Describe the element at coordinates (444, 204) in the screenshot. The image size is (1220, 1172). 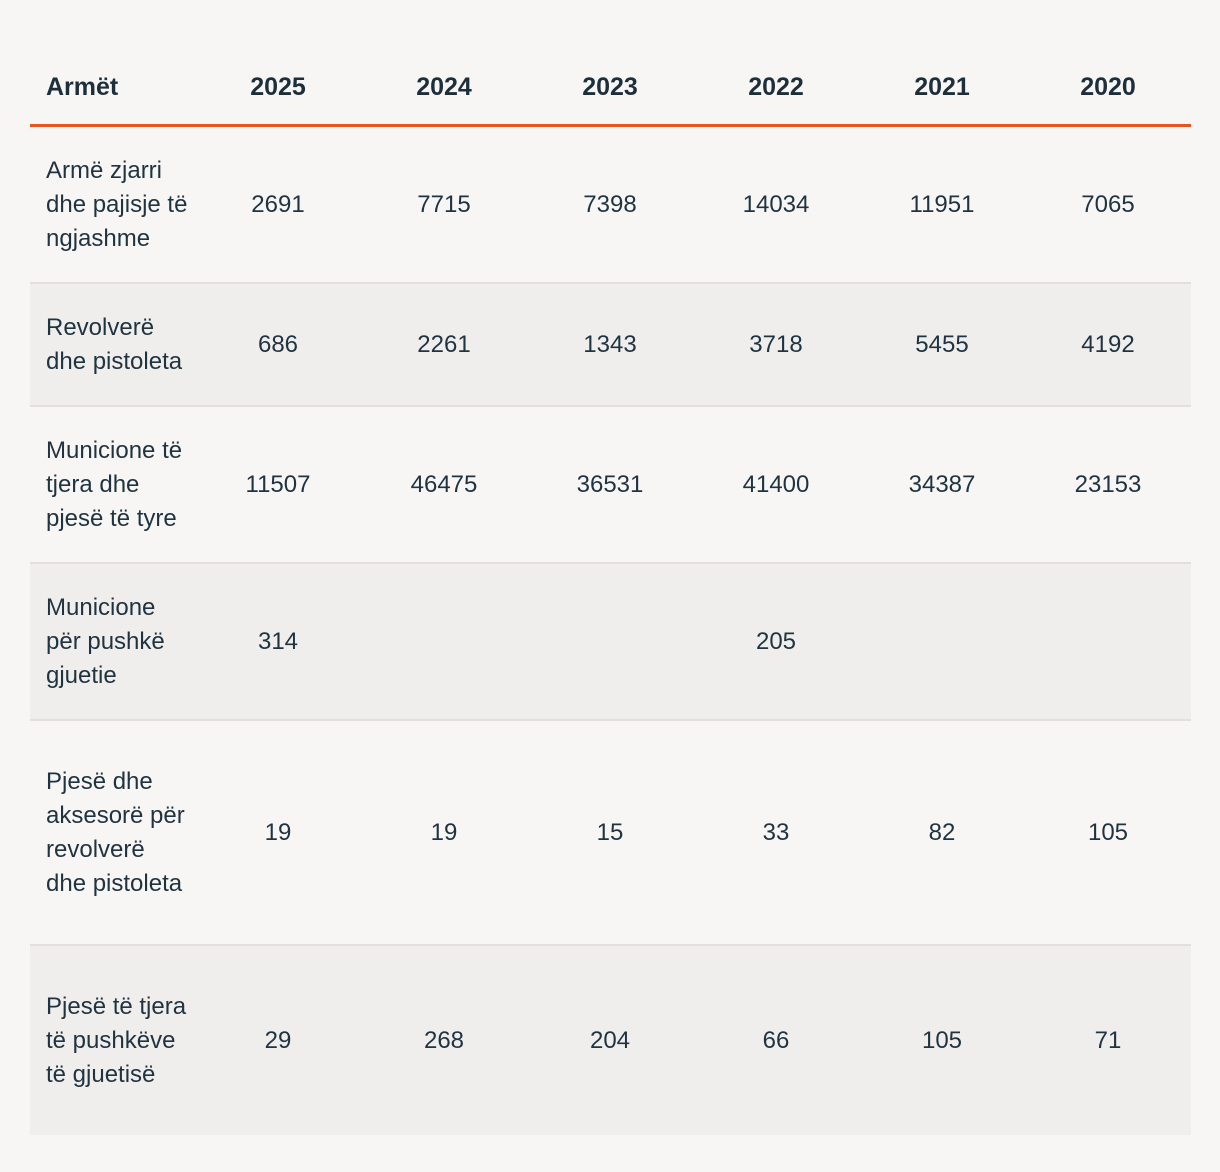
I see `table-cell: 7715` at that location.